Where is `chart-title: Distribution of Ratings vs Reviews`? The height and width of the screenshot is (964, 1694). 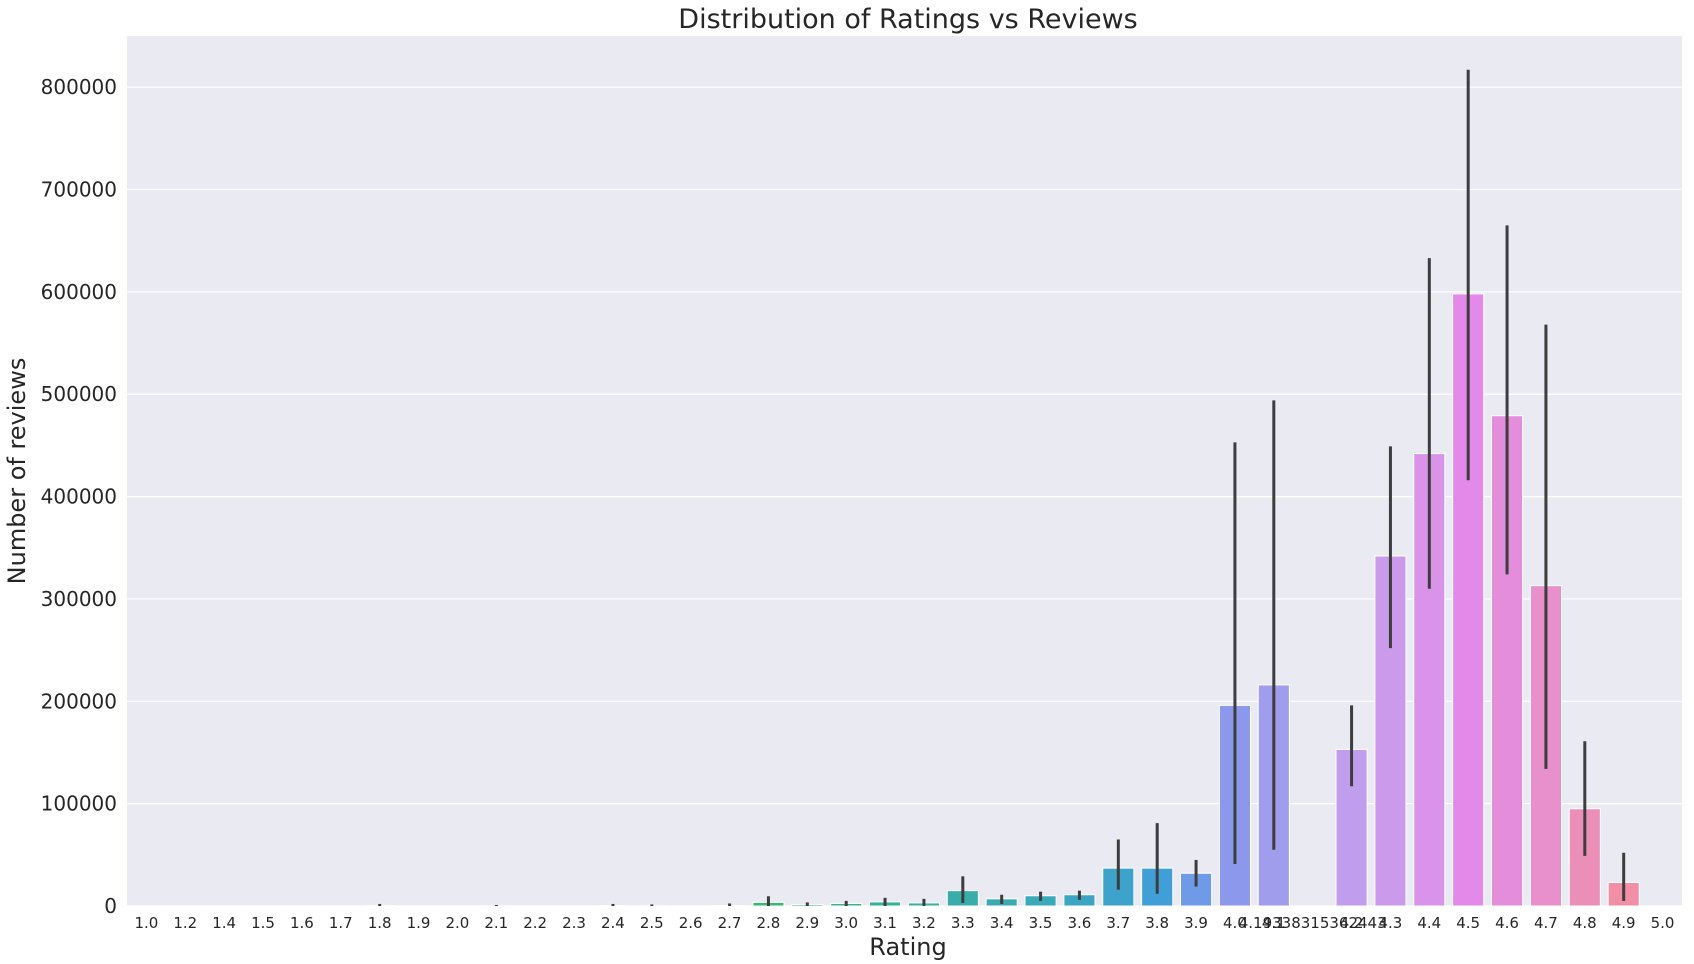 chart-title: Distribution of Ratings vs Reviews is located at coordinates (907, 19).